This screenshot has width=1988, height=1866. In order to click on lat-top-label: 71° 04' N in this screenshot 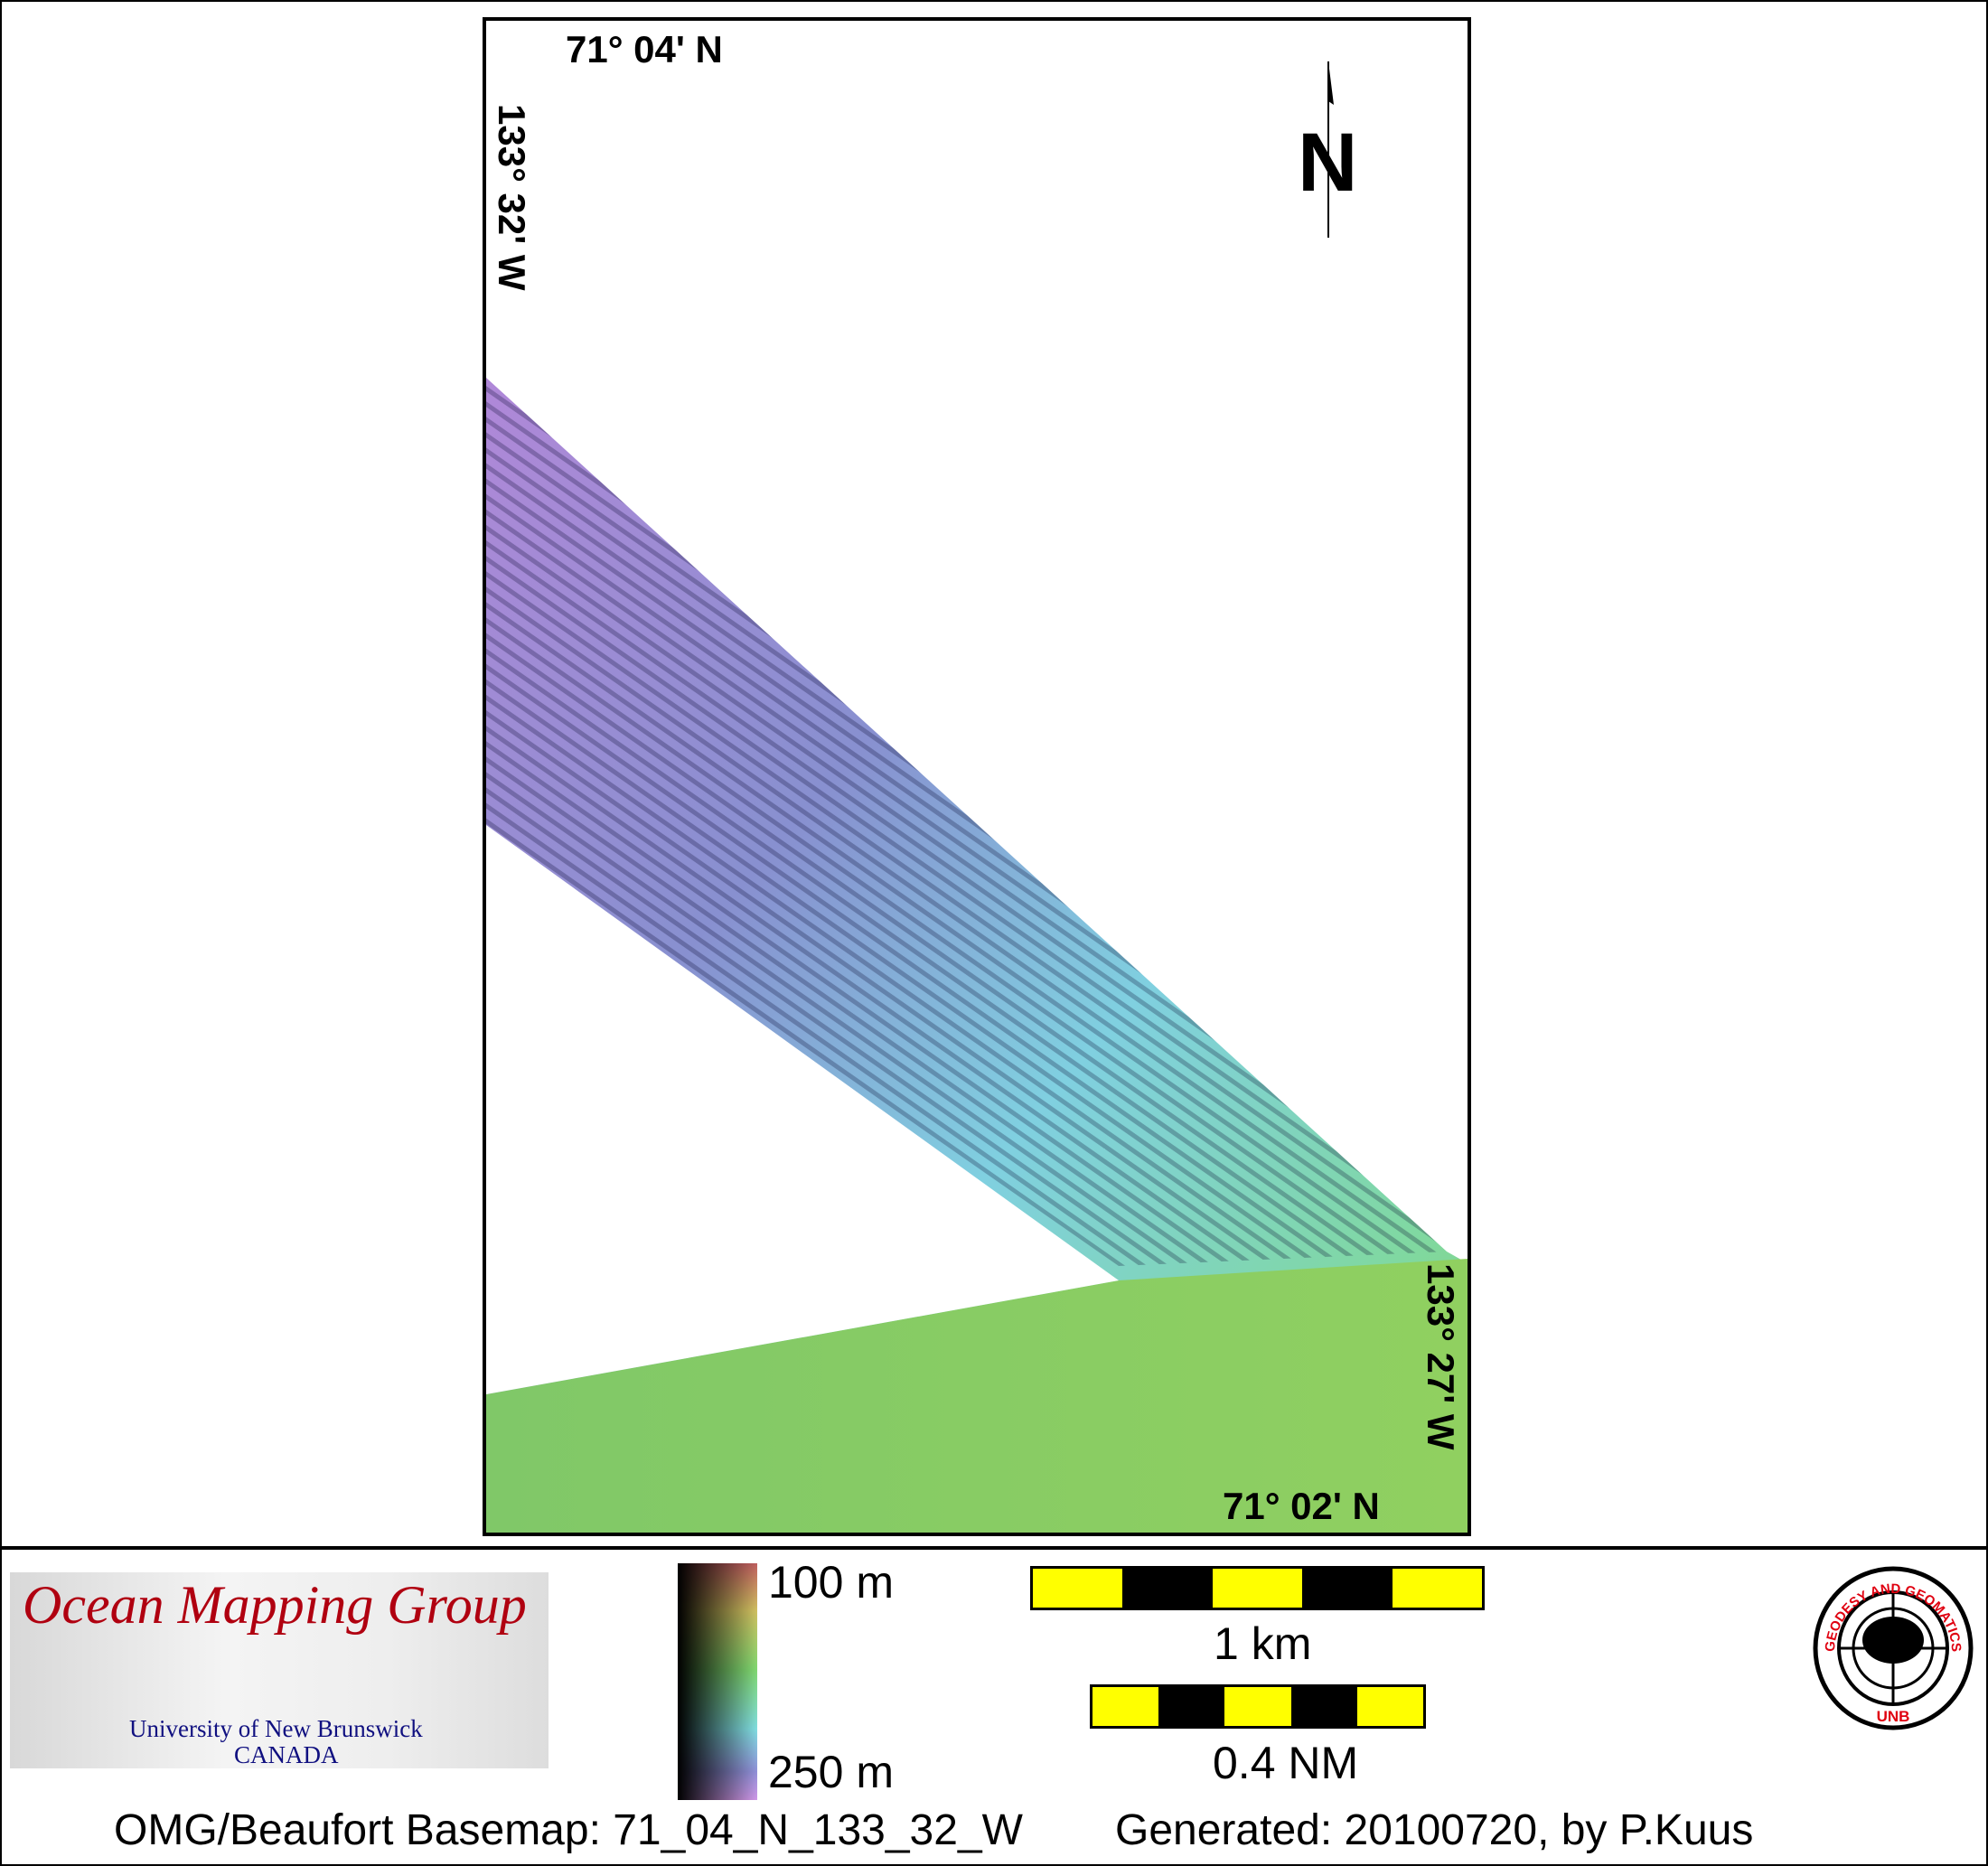, I will do `click(644, 49)`.